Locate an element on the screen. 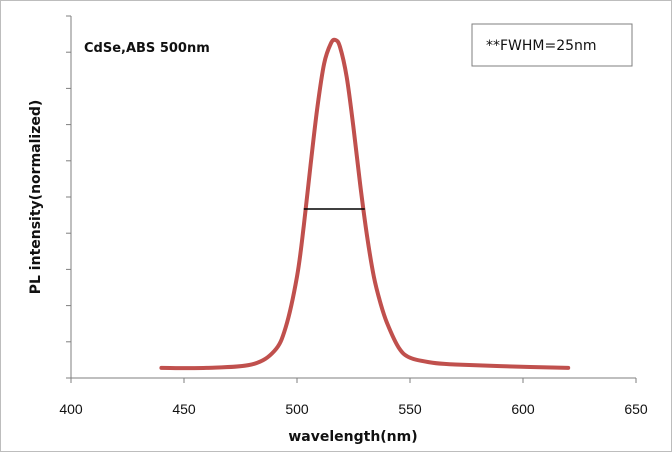 This screenshot has height=452, width=672. x-axis-ticks: 400 450 500 550 600 650 is located at coordinates (353, 397).